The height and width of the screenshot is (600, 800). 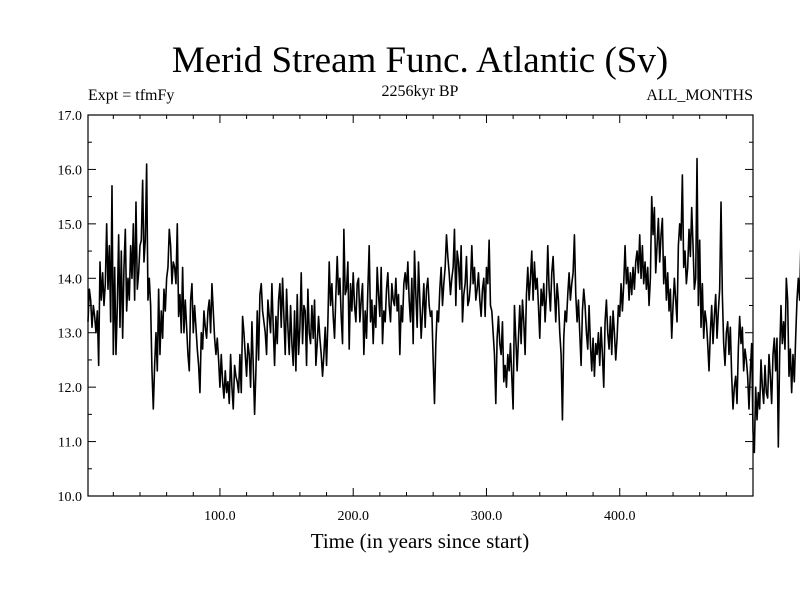 What do you see at coordinates (620, 516) in the screenshot?
I see `x-tick-label: 400.0` at bounding box center [620, 516].